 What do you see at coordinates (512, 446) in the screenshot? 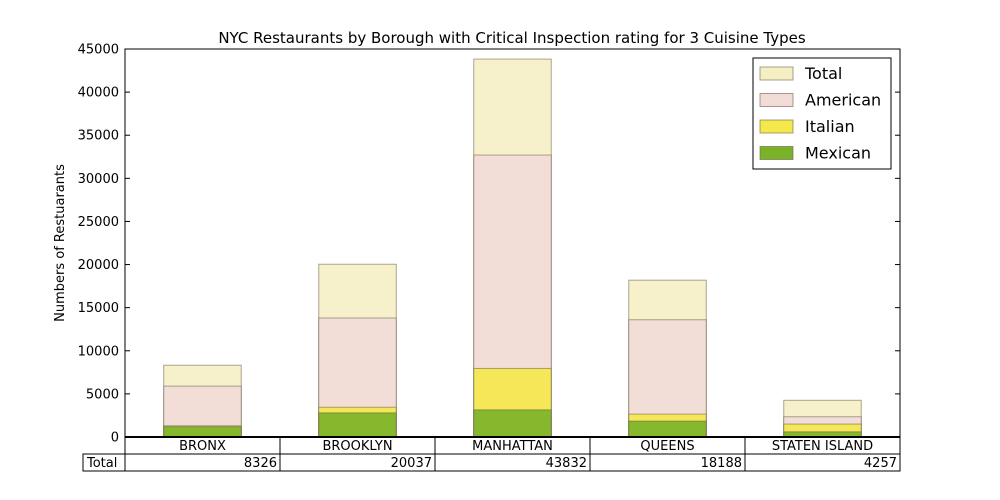
I see `table-header-cell: MANHATTAN` at bounding box center [512, 446].